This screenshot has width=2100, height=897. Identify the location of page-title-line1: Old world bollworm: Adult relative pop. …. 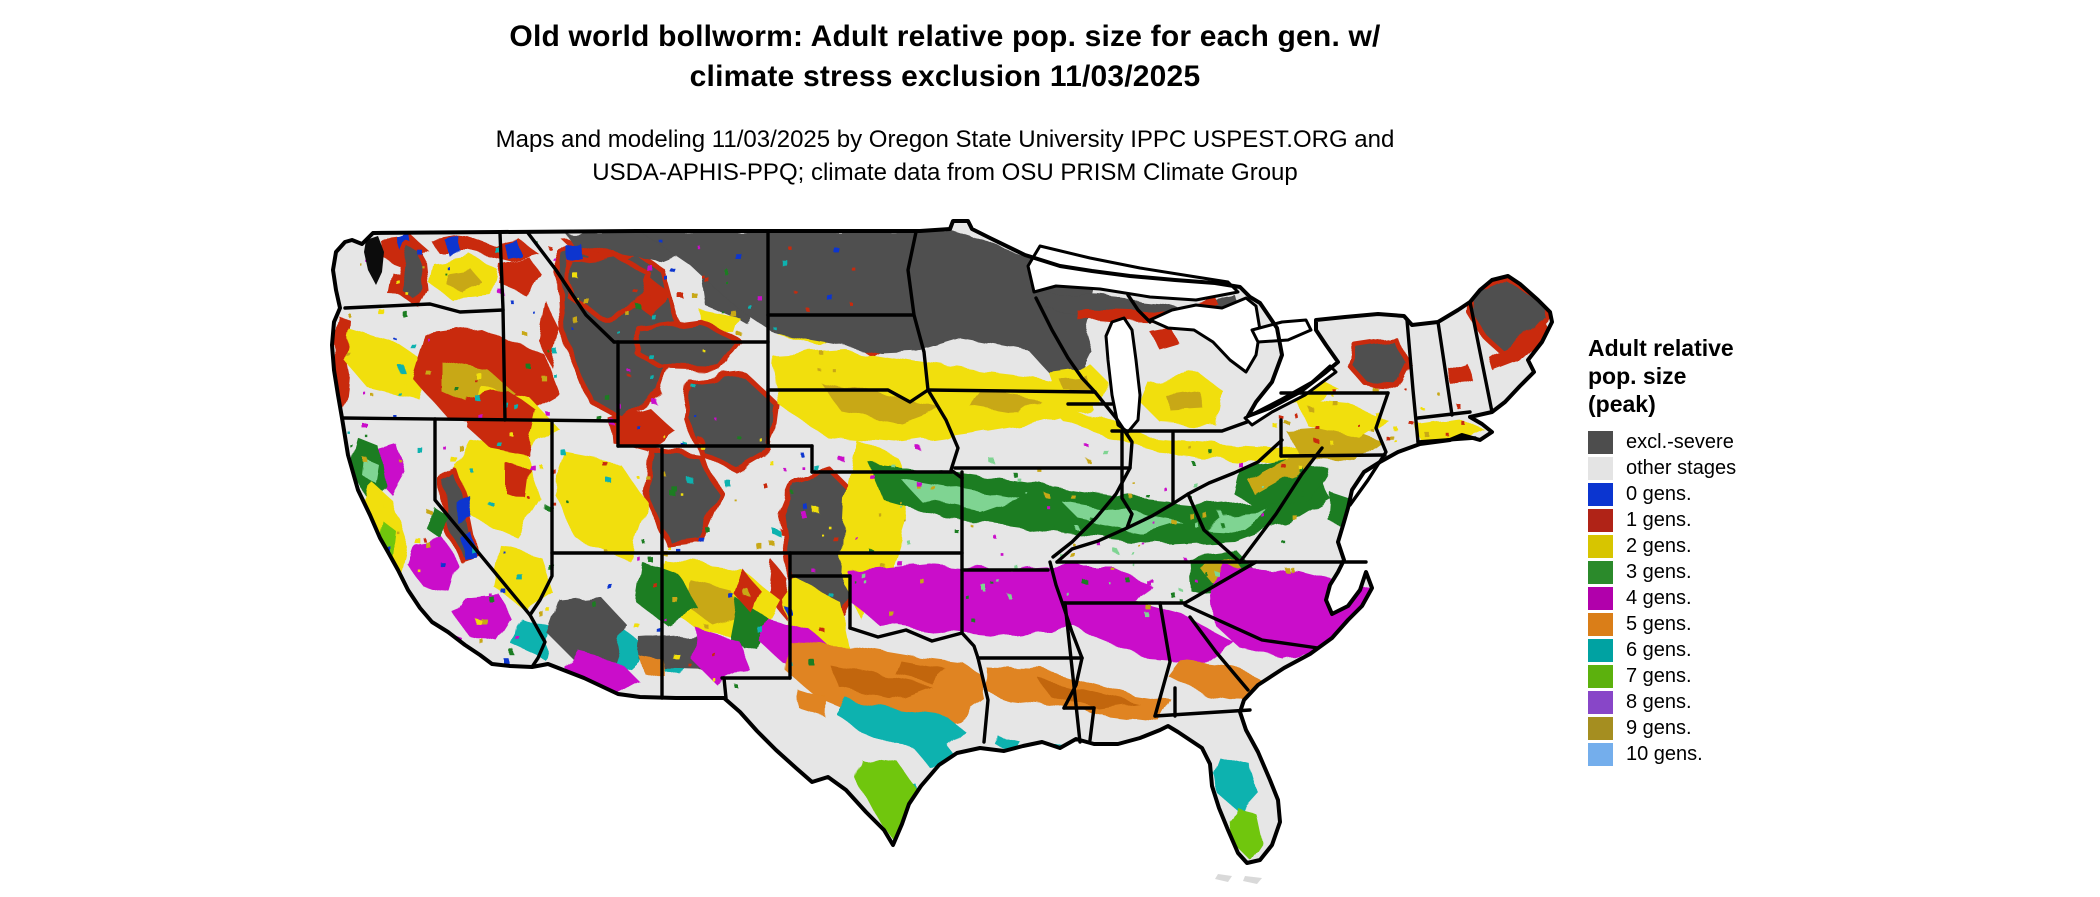
(945, 36).